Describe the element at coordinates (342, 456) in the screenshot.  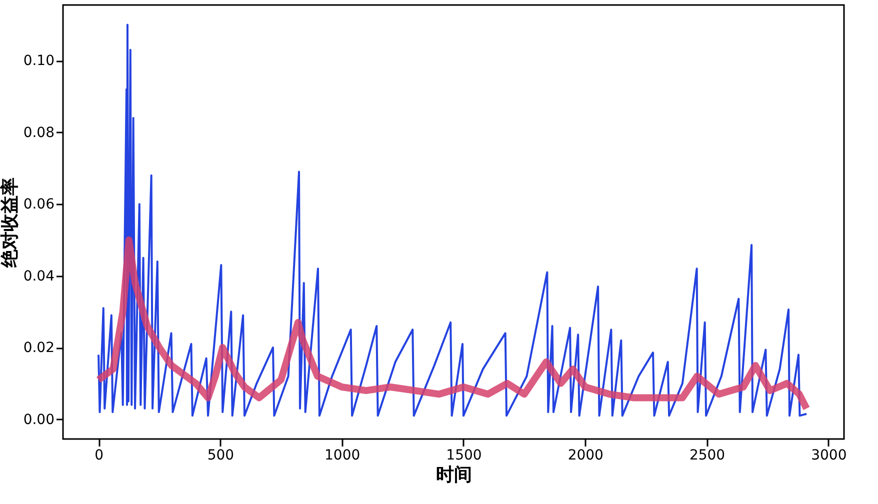
I see `x-tick-label: 1000` at that location.